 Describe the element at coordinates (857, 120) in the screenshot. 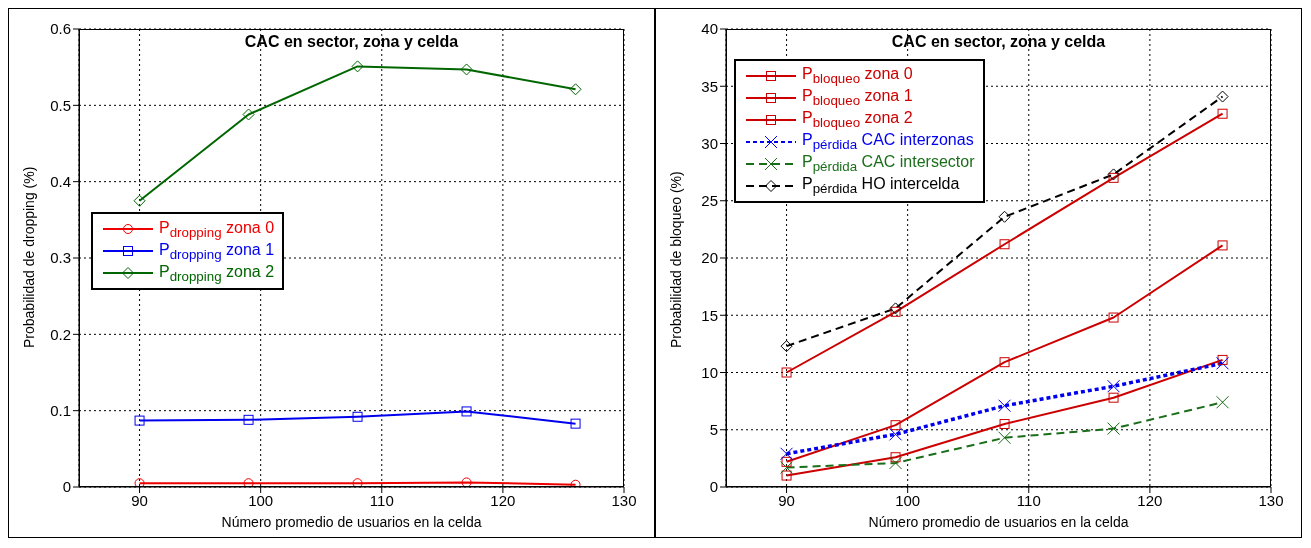

I see `legend-label: P$_{bloqueo}$ zona 2` at that location.